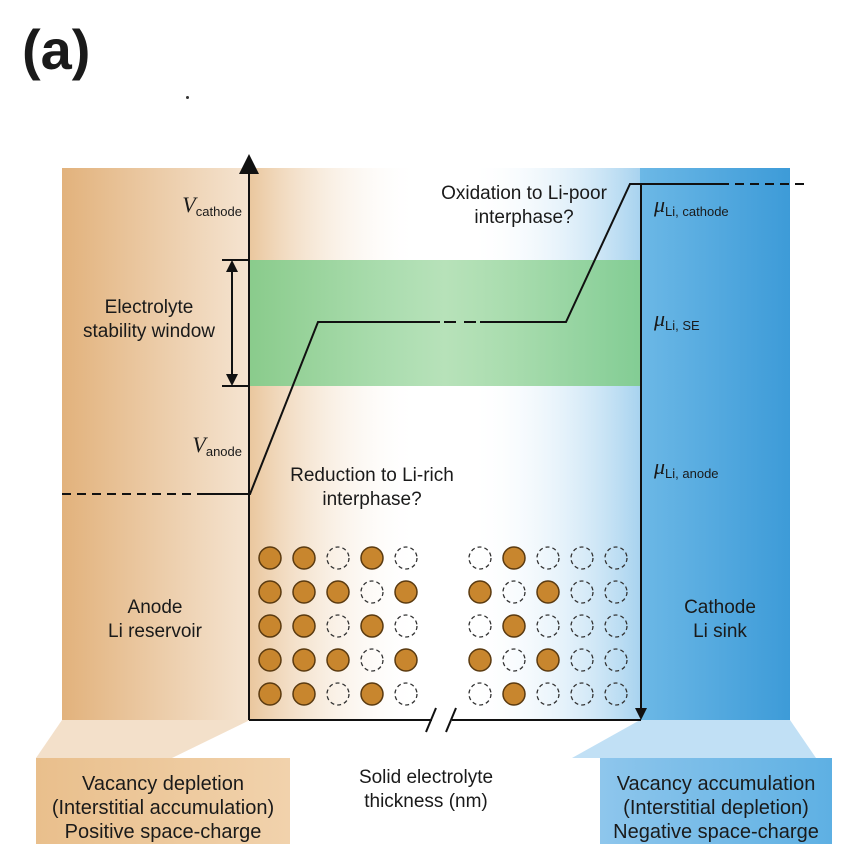 The image size is (850, 862). What do you see at coordinates (555, 444) in the screenshot?
I see `electrolyte-right-shade` at bounding box center [555, 444].